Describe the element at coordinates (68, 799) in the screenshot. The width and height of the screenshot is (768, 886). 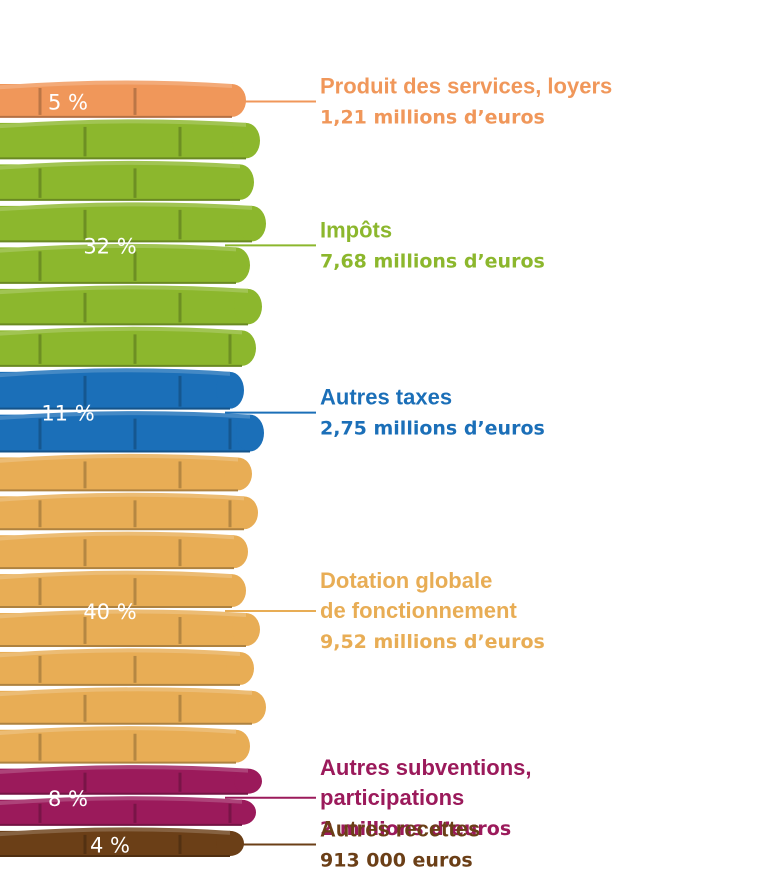
I see `percent-label: 8 %` at that location.